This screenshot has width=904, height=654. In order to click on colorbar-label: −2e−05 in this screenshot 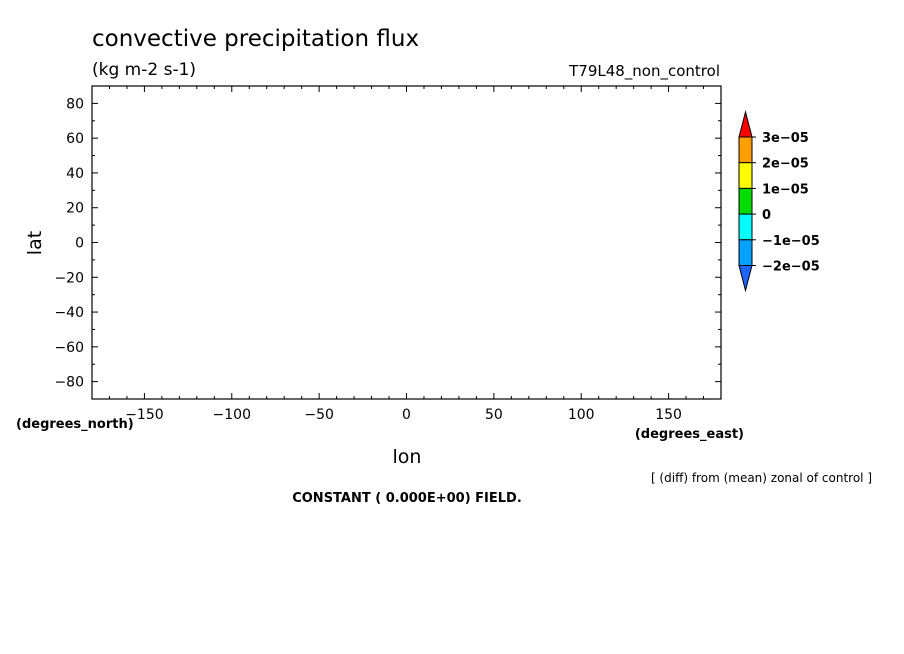, I will do `click(791, 267)`.